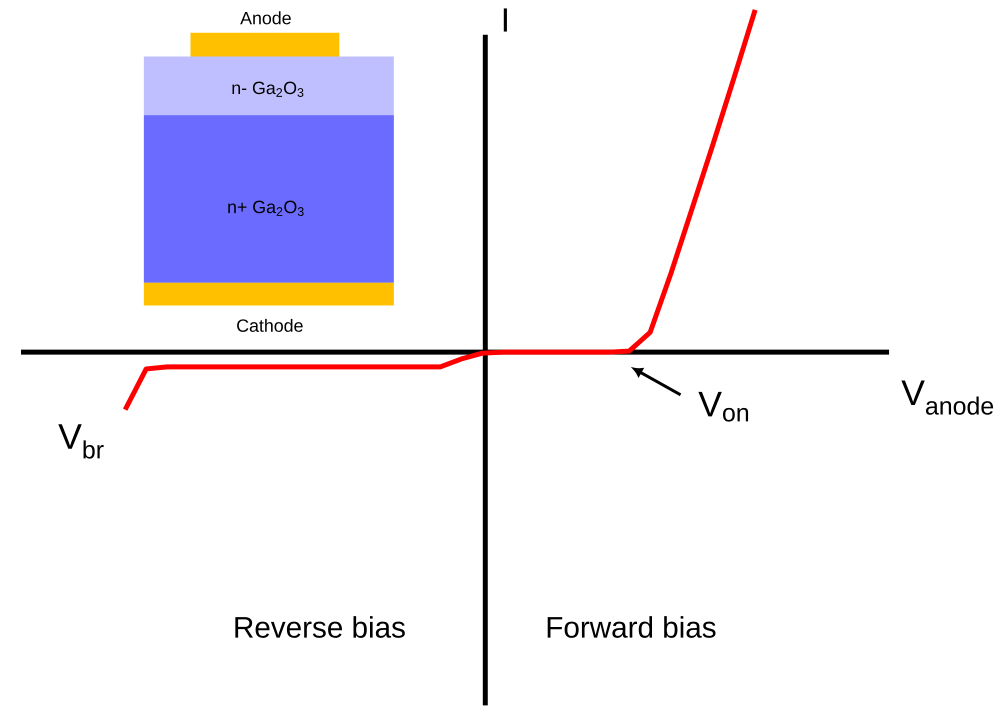 The image size is (998, 708). Describe the element at coordinates (320, 627) in the screenshot. I see `text: Reverse bias` at that location.